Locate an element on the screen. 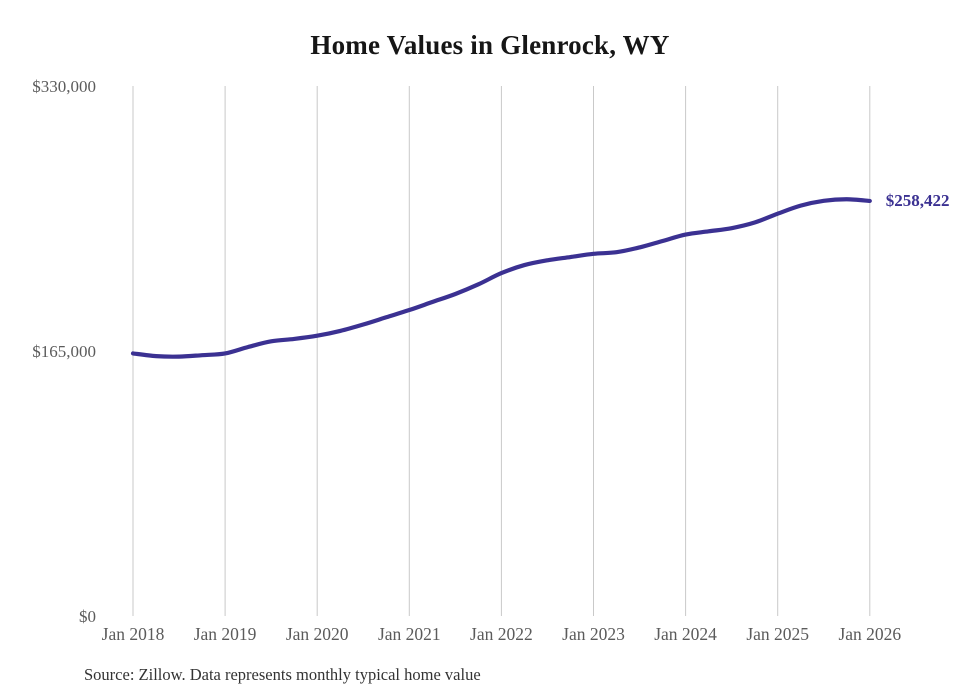 The image size is (980, 699). x-axis-tick-label: Jan 2021 is located at coordinates (409, 634).